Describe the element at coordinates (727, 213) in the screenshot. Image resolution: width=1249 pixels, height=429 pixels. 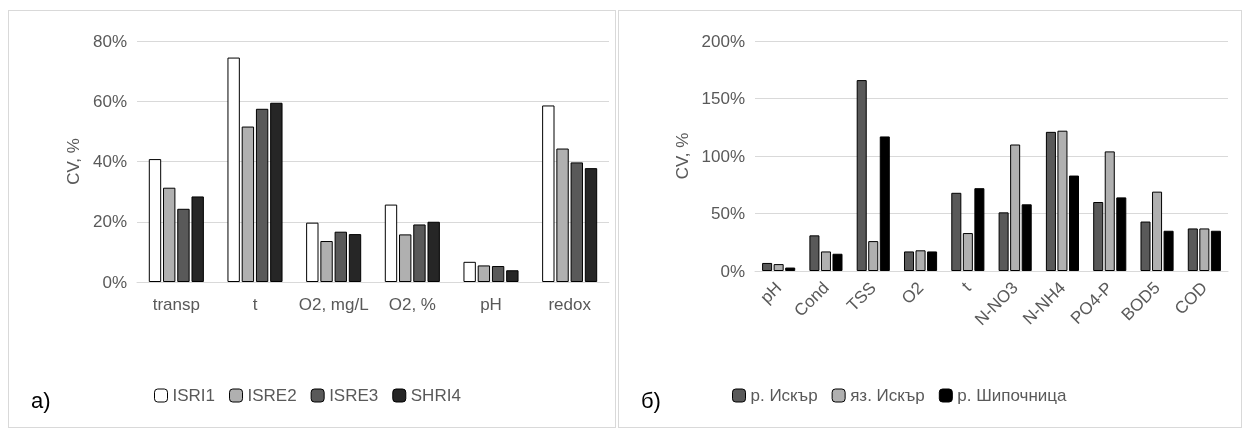
I see `y-tick-label: 50%` at that location.